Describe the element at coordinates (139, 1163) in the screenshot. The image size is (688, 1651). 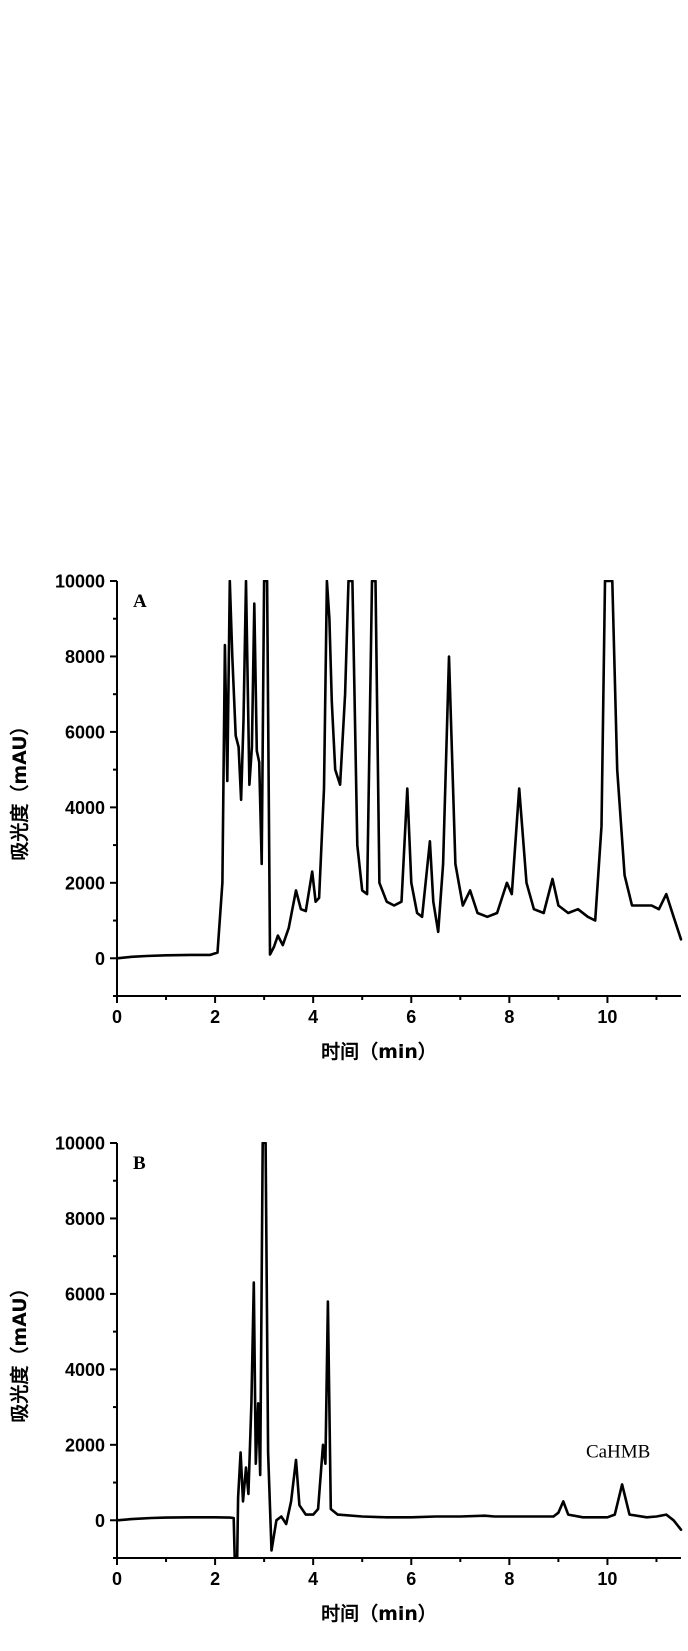
I see `panel-label: B` at that location.